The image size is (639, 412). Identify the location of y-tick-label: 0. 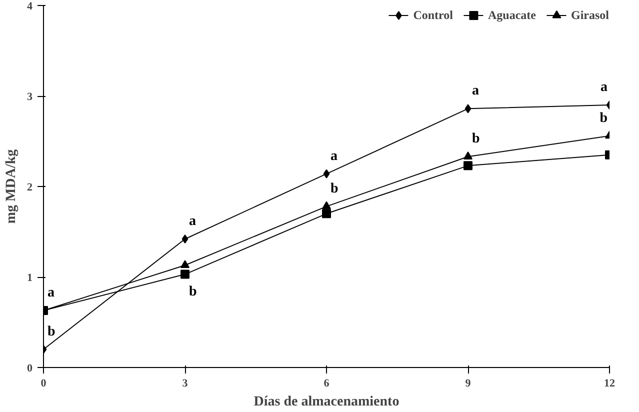
(30, 368).